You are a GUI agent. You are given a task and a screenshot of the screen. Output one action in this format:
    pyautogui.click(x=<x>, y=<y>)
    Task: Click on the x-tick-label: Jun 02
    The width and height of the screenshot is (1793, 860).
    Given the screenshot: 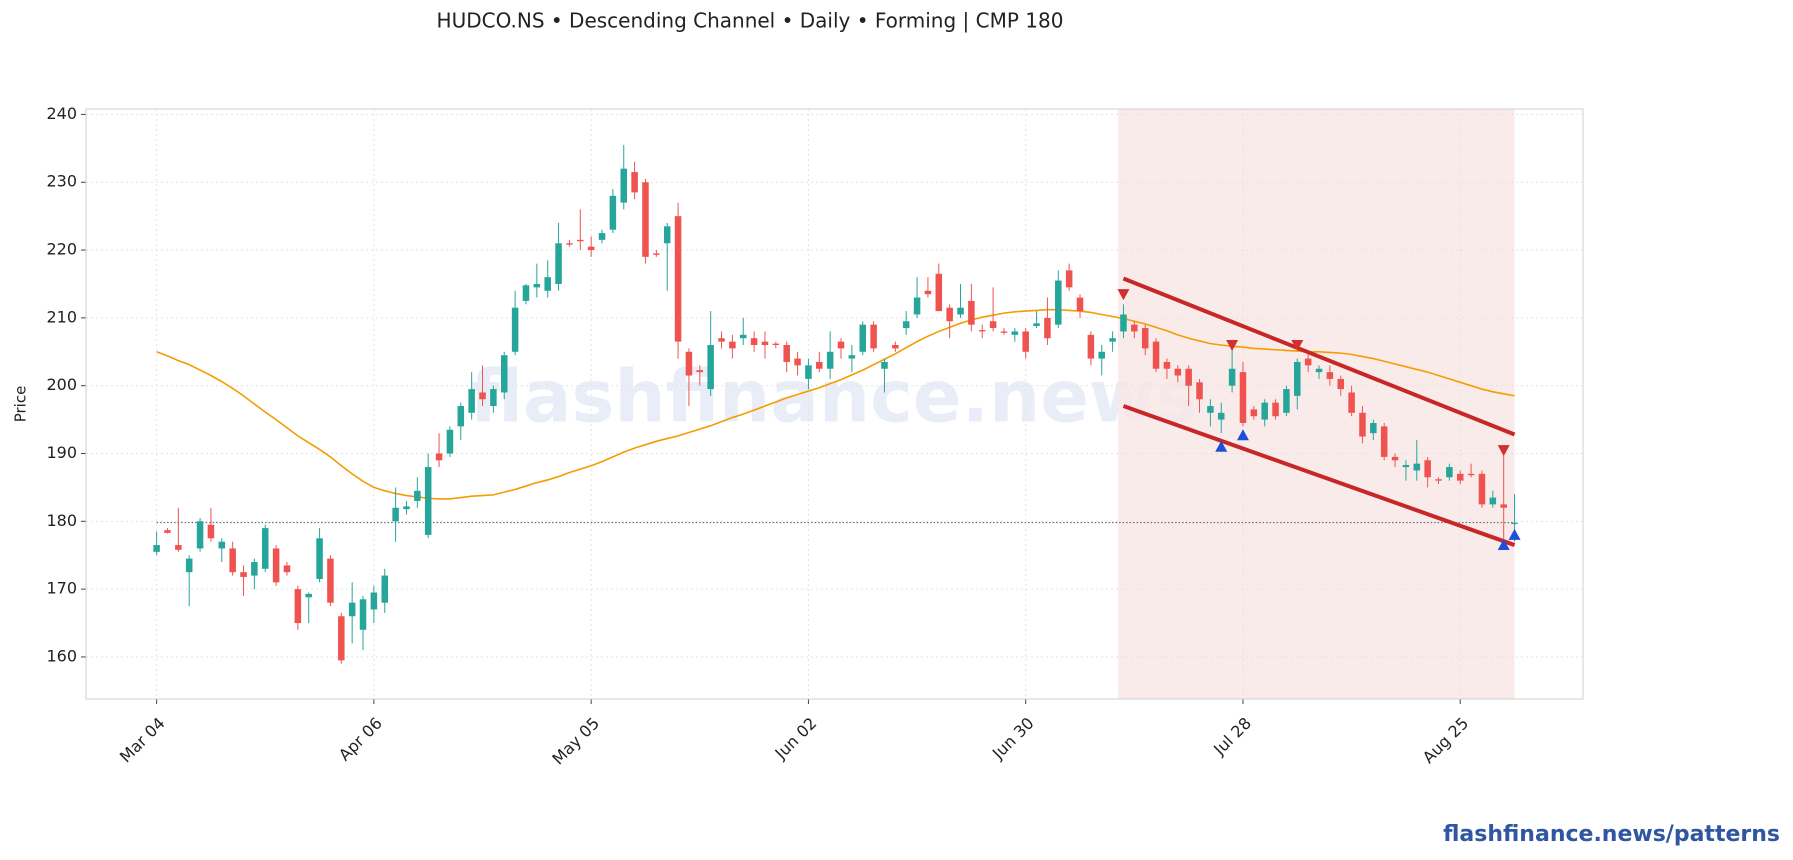 What is the action you would take?
    pyautogui.click(x=796, y=739)
    